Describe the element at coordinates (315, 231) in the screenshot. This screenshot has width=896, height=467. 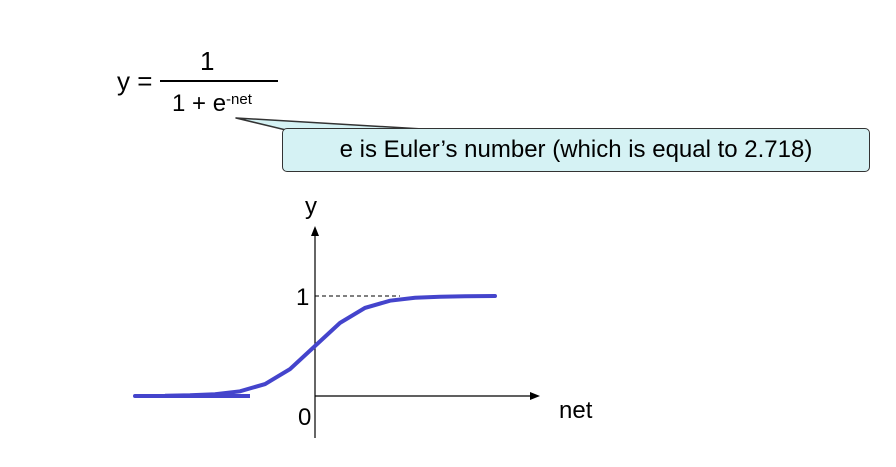
I see `y-axis-arrow` at that location.